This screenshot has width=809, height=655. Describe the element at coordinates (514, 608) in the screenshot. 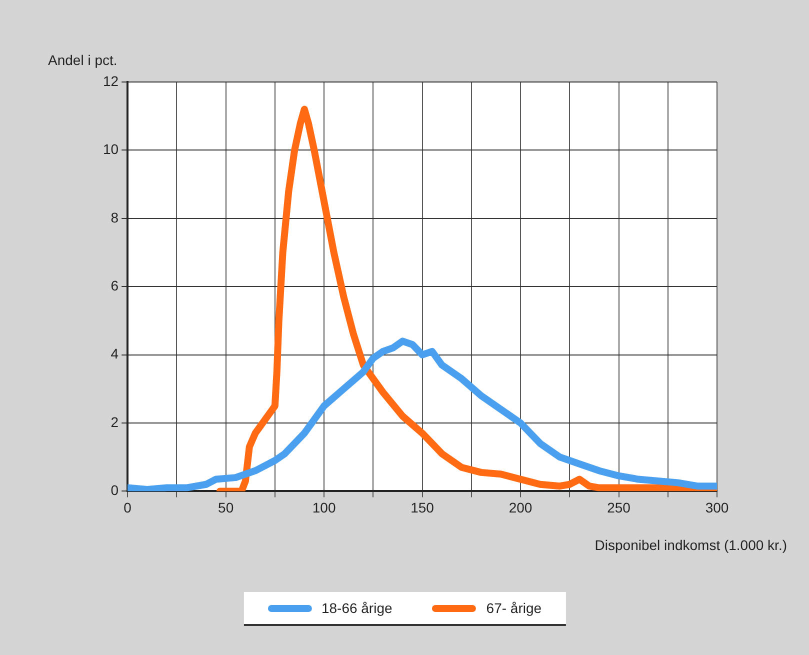

I see `legend-label: 67- årige` at that location.